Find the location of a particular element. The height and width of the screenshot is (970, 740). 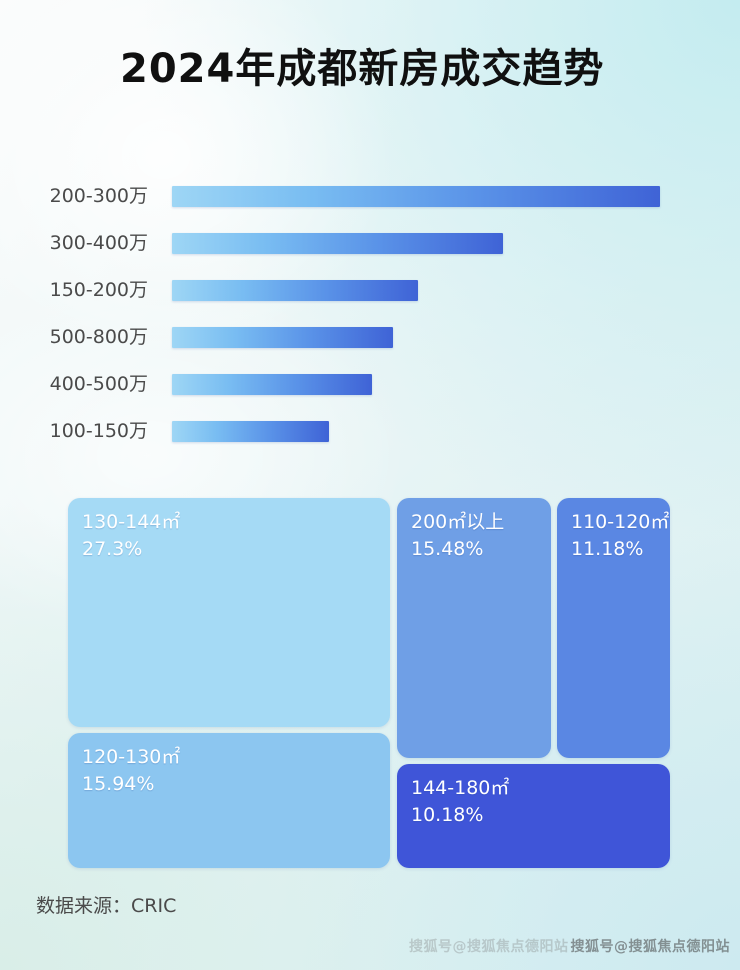

bar-label-150-200万: 150-200万 is located at coordinates (98, 290).